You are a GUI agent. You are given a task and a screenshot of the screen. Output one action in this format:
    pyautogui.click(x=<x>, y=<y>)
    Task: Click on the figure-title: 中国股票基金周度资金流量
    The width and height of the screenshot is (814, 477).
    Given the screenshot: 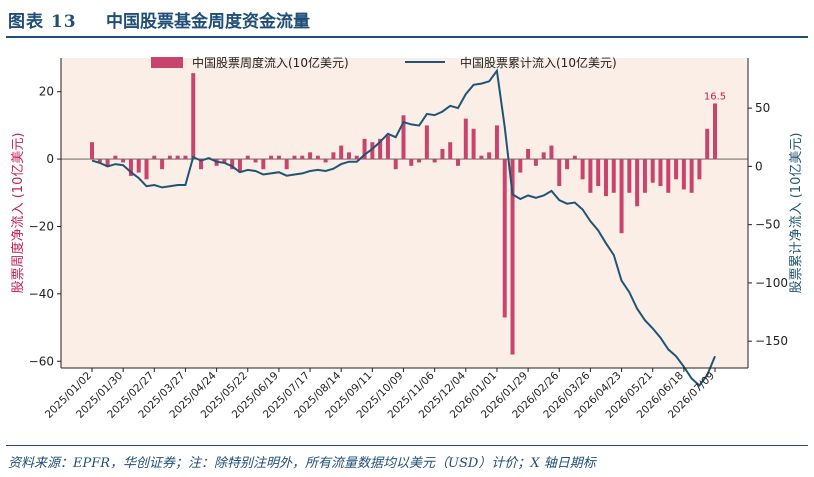 What is the action you would take?
    pyautogui.click(x=208, y=22)
    